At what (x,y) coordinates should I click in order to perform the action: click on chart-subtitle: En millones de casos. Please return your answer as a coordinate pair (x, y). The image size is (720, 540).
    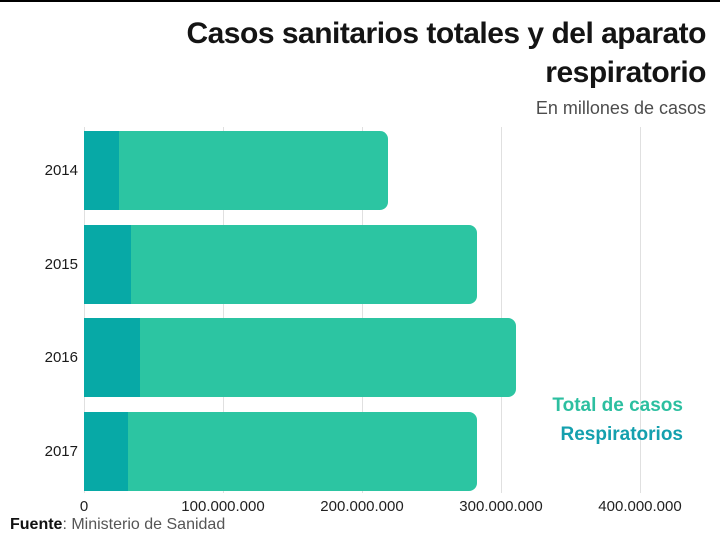
    Looking at the image, I should click on (620, 108).